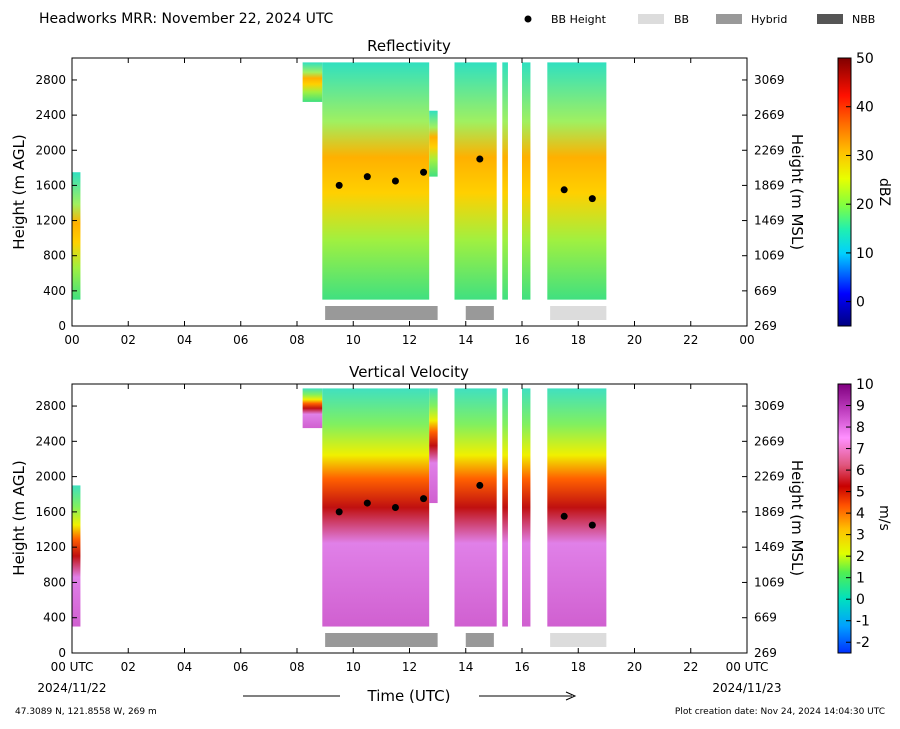  Describe the element at coordinates (797, 192) in the screenshot. I see `reflectivity-y2label: Height (m MSL)` at that location.